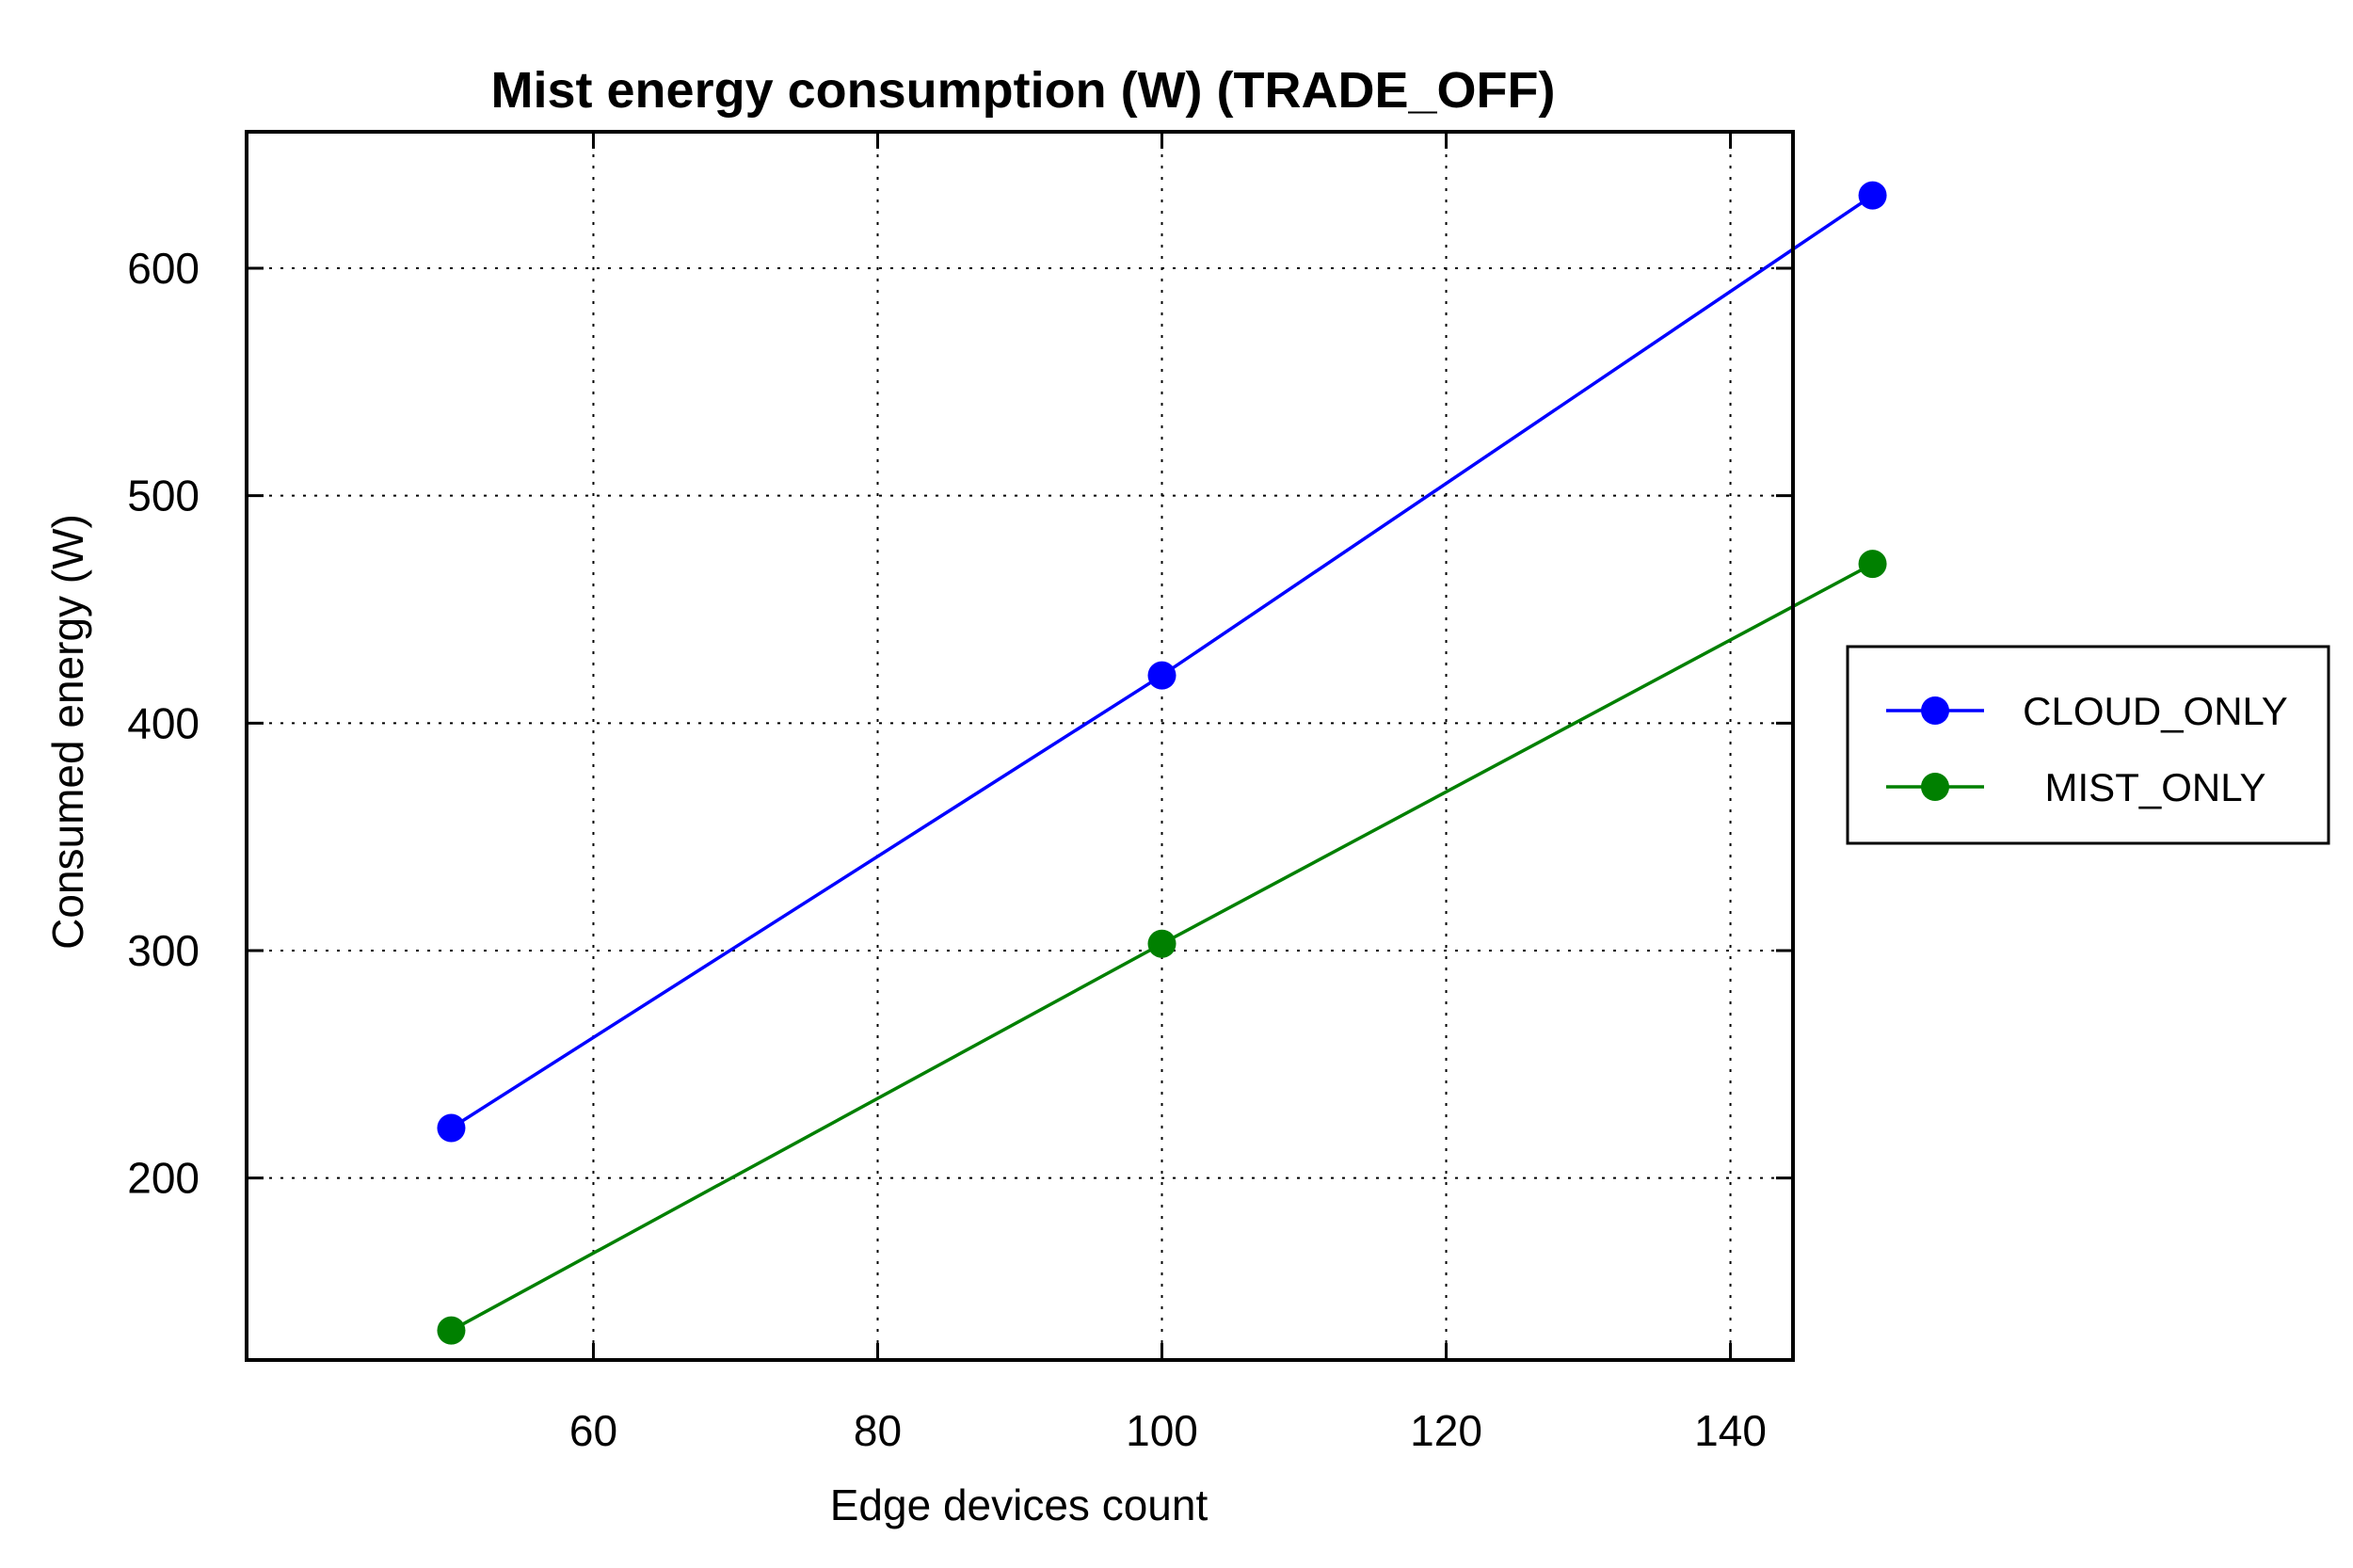 The height and width of the screenshot is (1568, 2353). Describe the element at coordinates (1731, 1430) in the screenshot. I see `x-tick-label: 140` at that location.